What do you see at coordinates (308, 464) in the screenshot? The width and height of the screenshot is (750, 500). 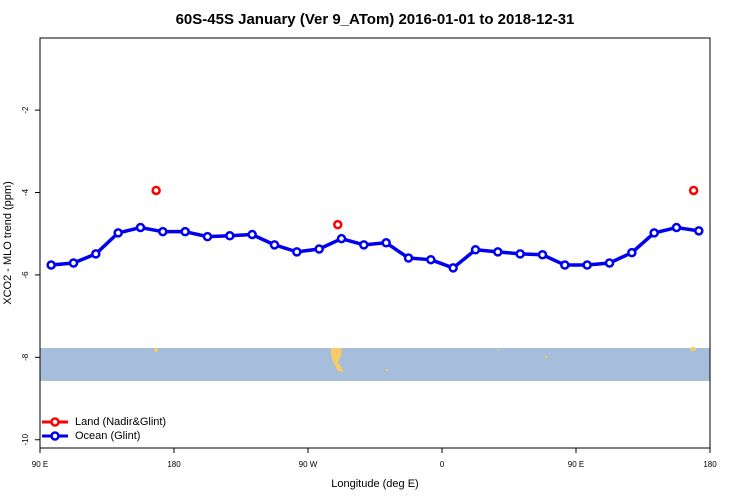 I see `x-tick-label: 90 W` at bounding box center [308, 464].